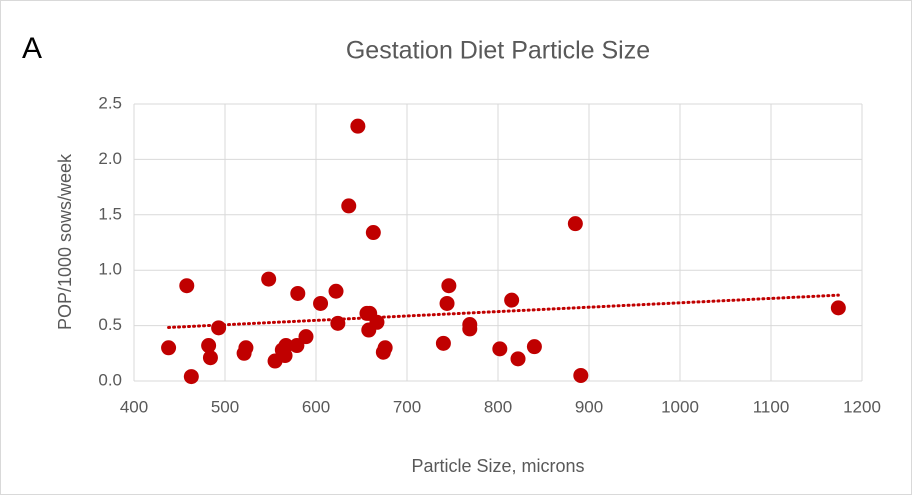  What do you see at coordinates (110, 213) in the screenshot?
I see `y-tick-label: 1.5` at bounding box center [110, 213].